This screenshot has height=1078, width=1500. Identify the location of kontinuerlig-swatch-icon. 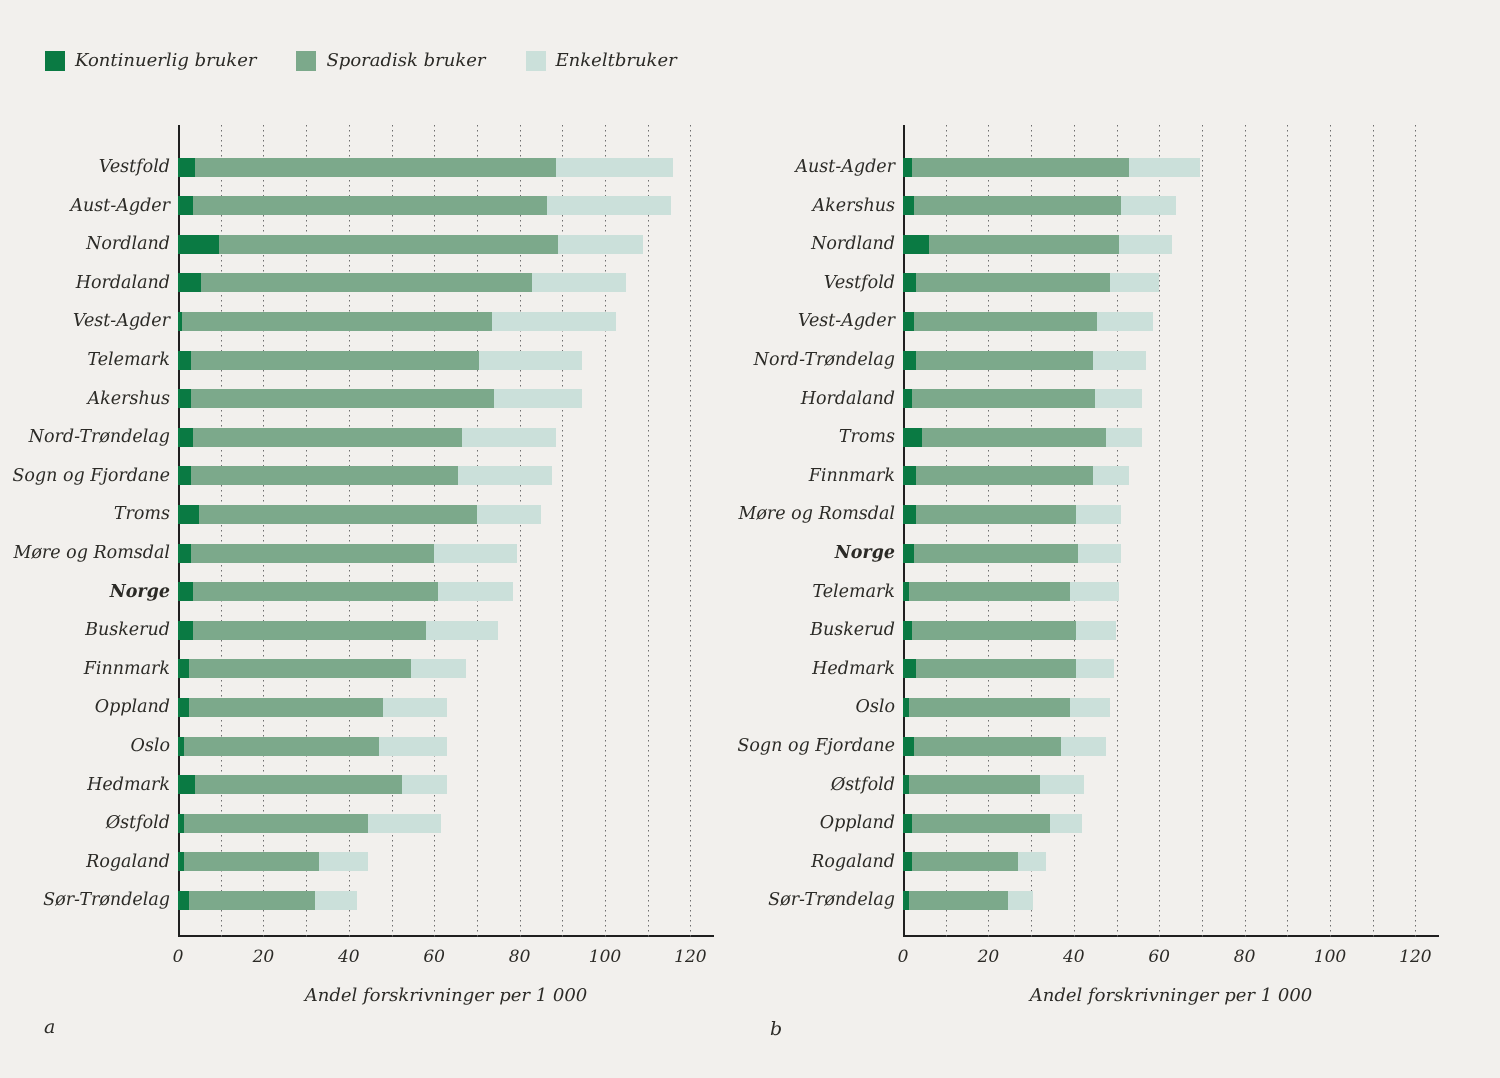
(55, 60).